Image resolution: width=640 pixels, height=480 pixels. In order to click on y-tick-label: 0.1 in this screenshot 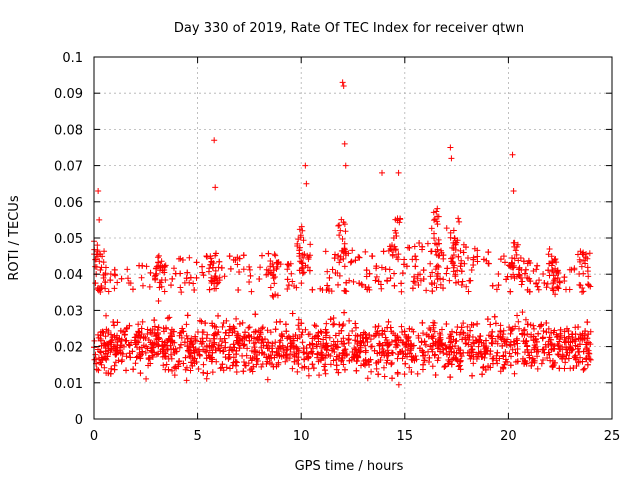, I will do `click(72, 58)`.